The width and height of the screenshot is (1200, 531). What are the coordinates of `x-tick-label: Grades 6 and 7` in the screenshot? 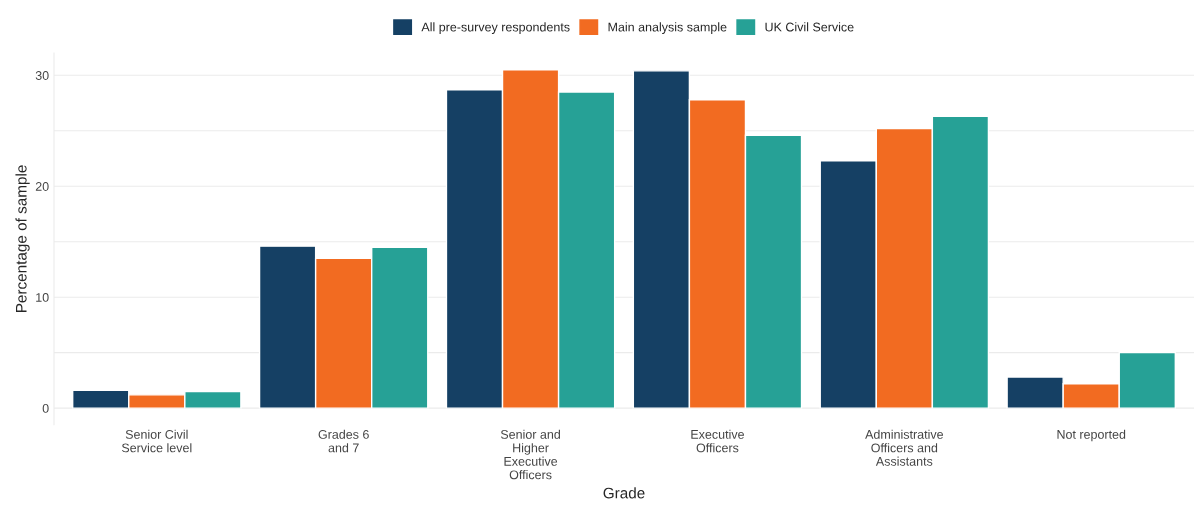 It's located at (343, 441).